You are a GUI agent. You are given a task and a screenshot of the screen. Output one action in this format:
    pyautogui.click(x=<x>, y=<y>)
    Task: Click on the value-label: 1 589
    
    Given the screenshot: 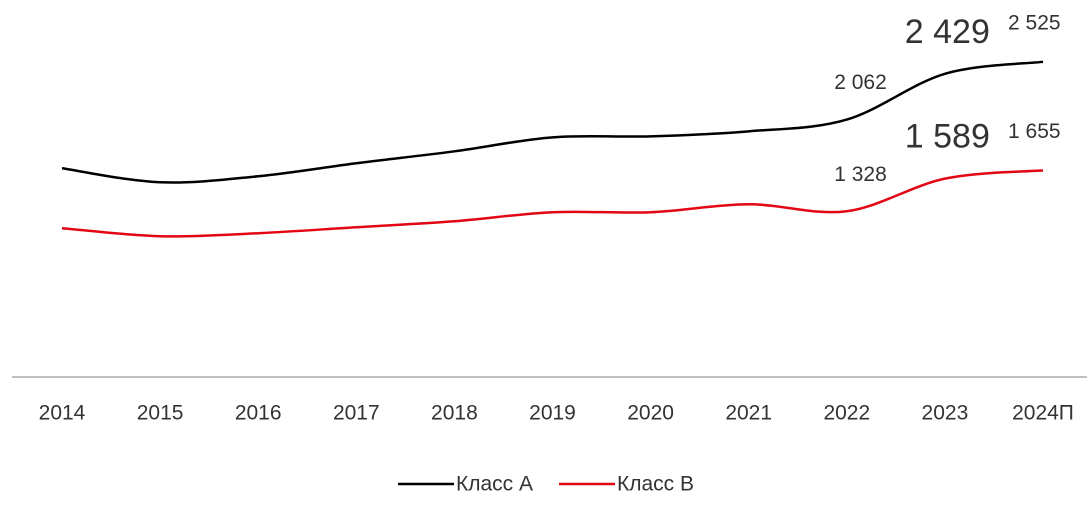 What is the action you would take?
    pyautogui.click(x=947, y=137)
    